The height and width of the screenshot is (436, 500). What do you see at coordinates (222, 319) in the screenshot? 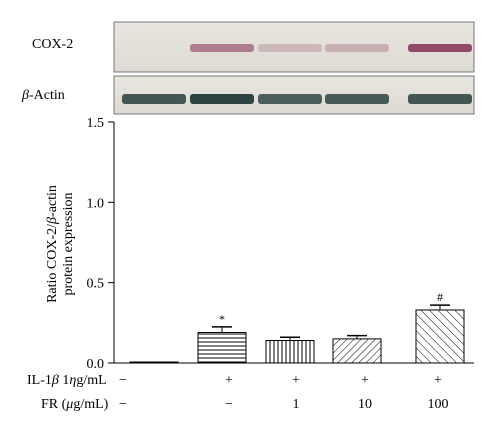
I see `significance-marker: *` at bounding box center [222, 319].